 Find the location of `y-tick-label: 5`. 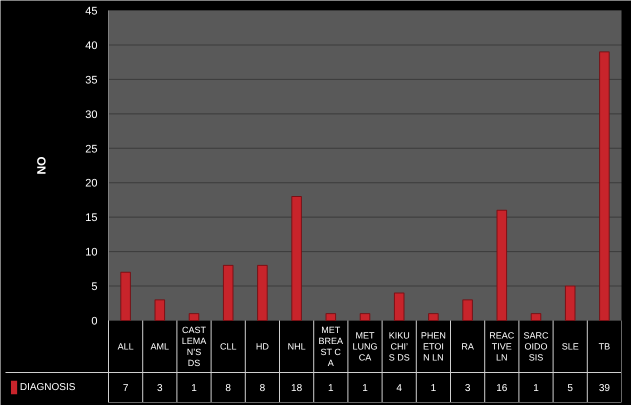

y-tick-label: 5 is located at coordinates (94, 287).